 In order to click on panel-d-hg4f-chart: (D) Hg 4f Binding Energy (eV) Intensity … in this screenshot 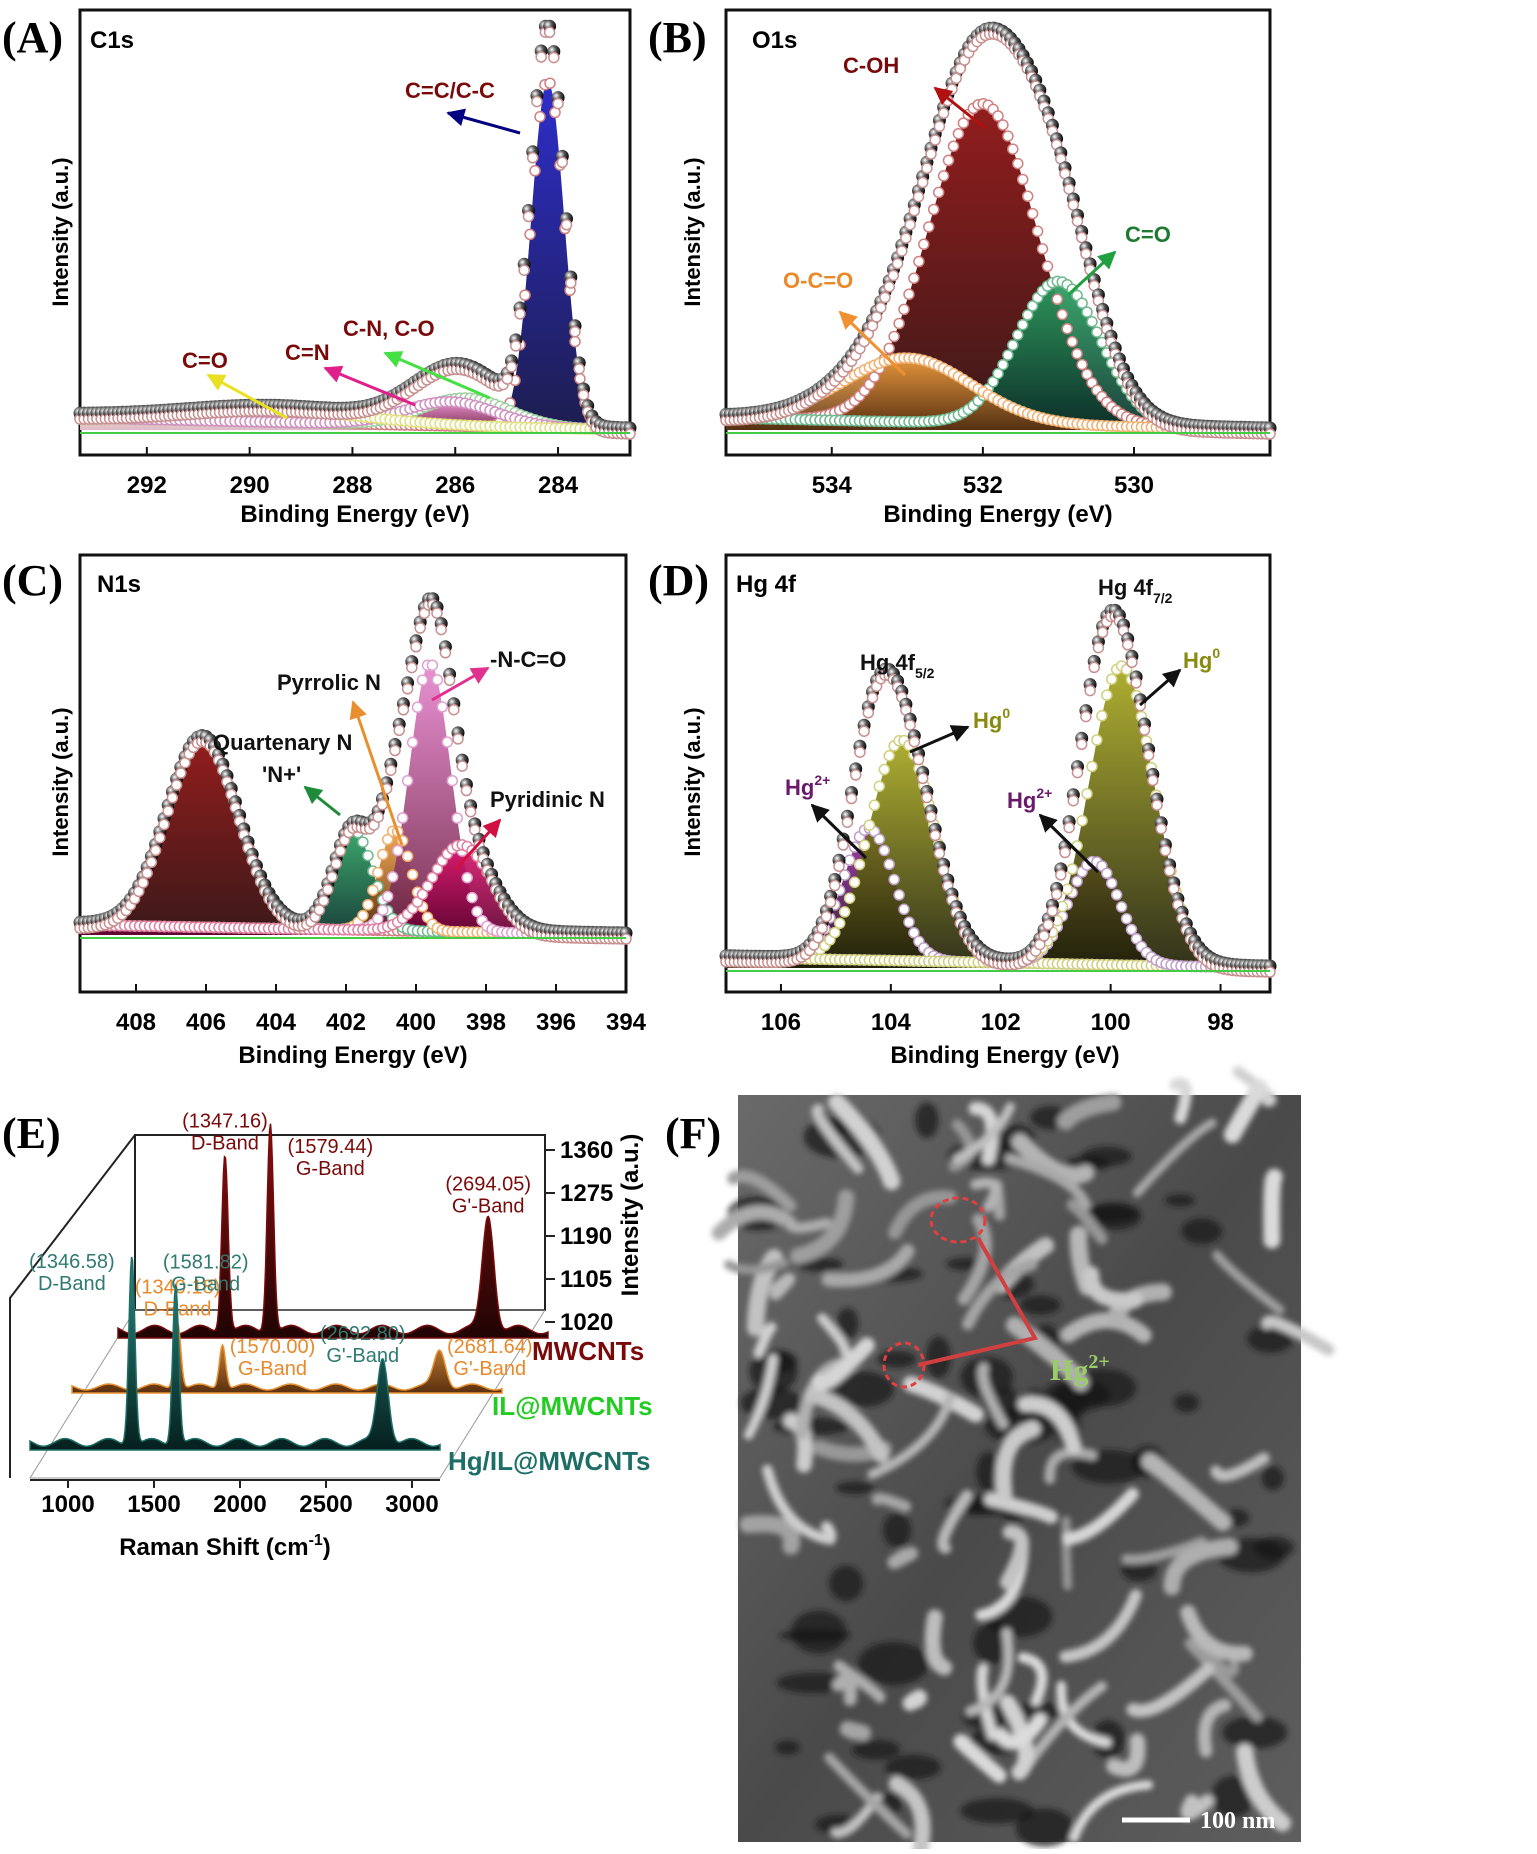, I will do `click(962, 811)`.